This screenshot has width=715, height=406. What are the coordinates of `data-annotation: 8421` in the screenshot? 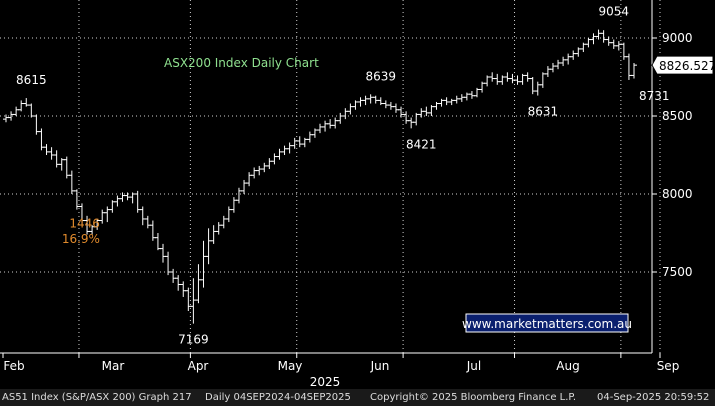 It's located at (421, 144).